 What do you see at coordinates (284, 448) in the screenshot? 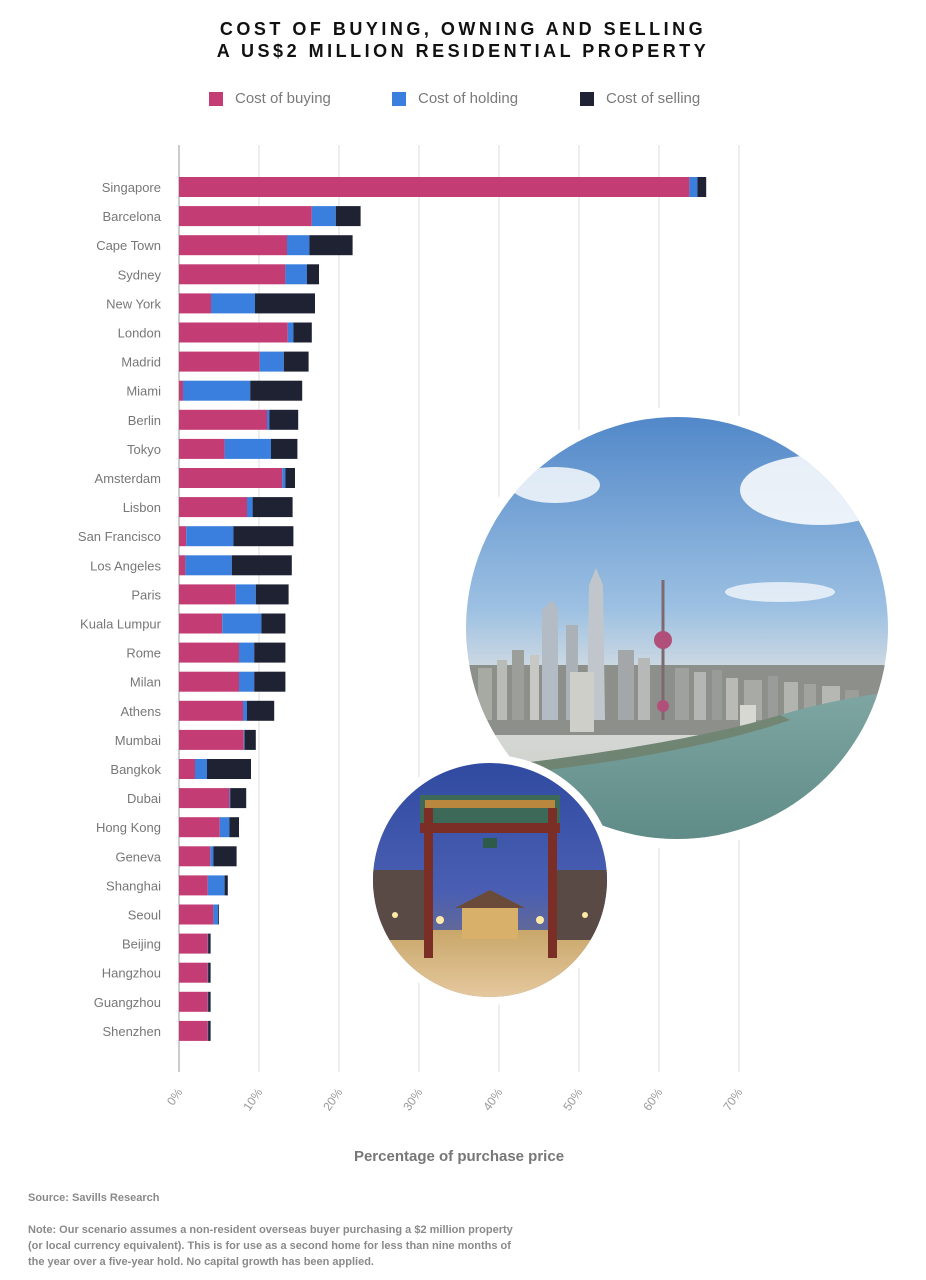
I see `bar-selling-tokyo` at bounding box center [284, 448].